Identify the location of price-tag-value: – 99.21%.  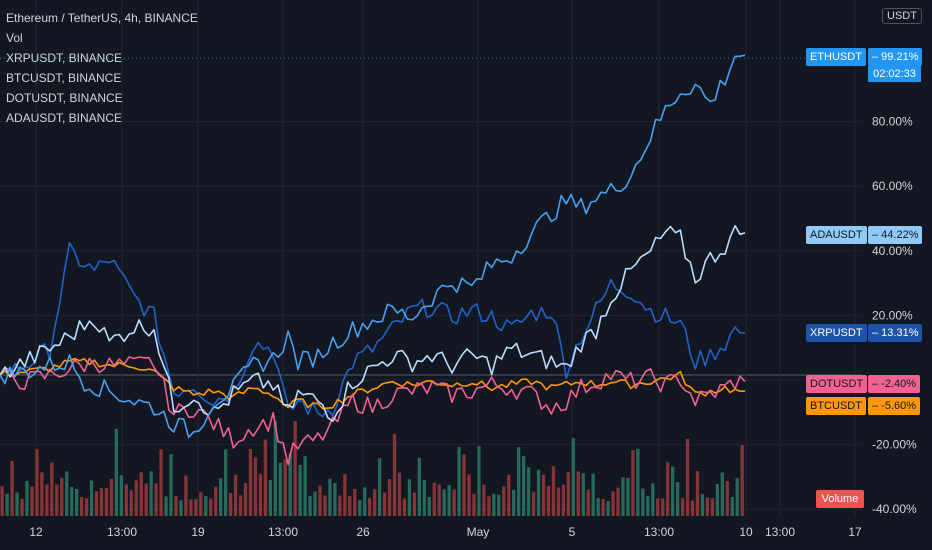
(895, 57).